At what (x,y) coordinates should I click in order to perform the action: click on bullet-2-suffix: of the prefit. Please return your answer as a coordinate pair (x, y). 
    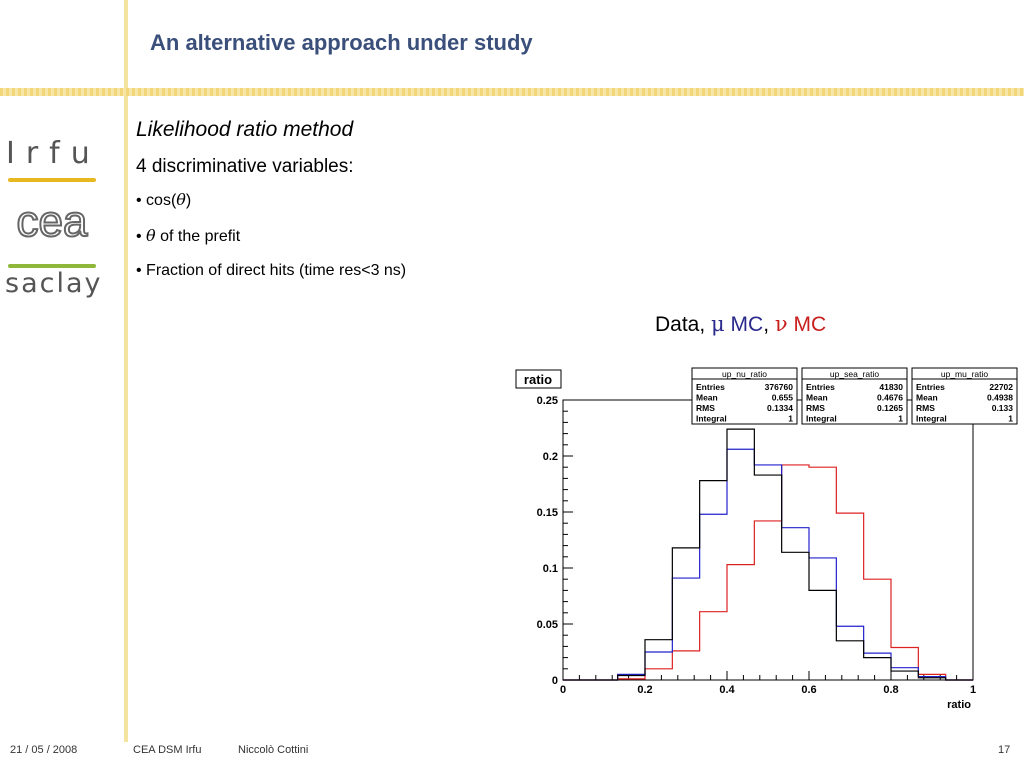
    Looking at the image, I should click on (198, 236).